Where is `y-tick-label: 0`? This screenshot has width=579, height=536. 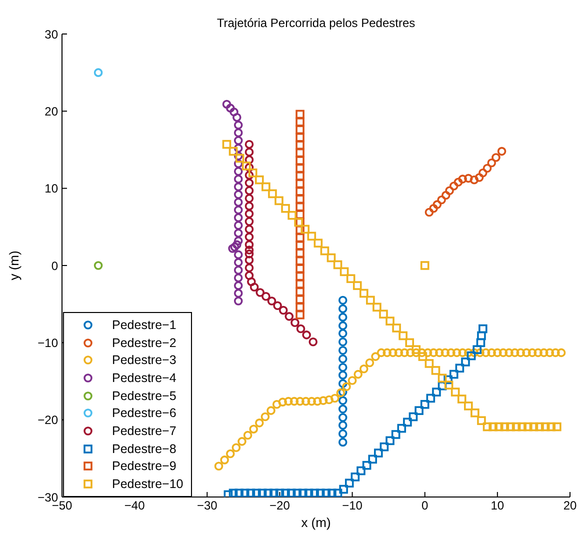
y-tick-label: 0 is located at coordinates (54, 265).